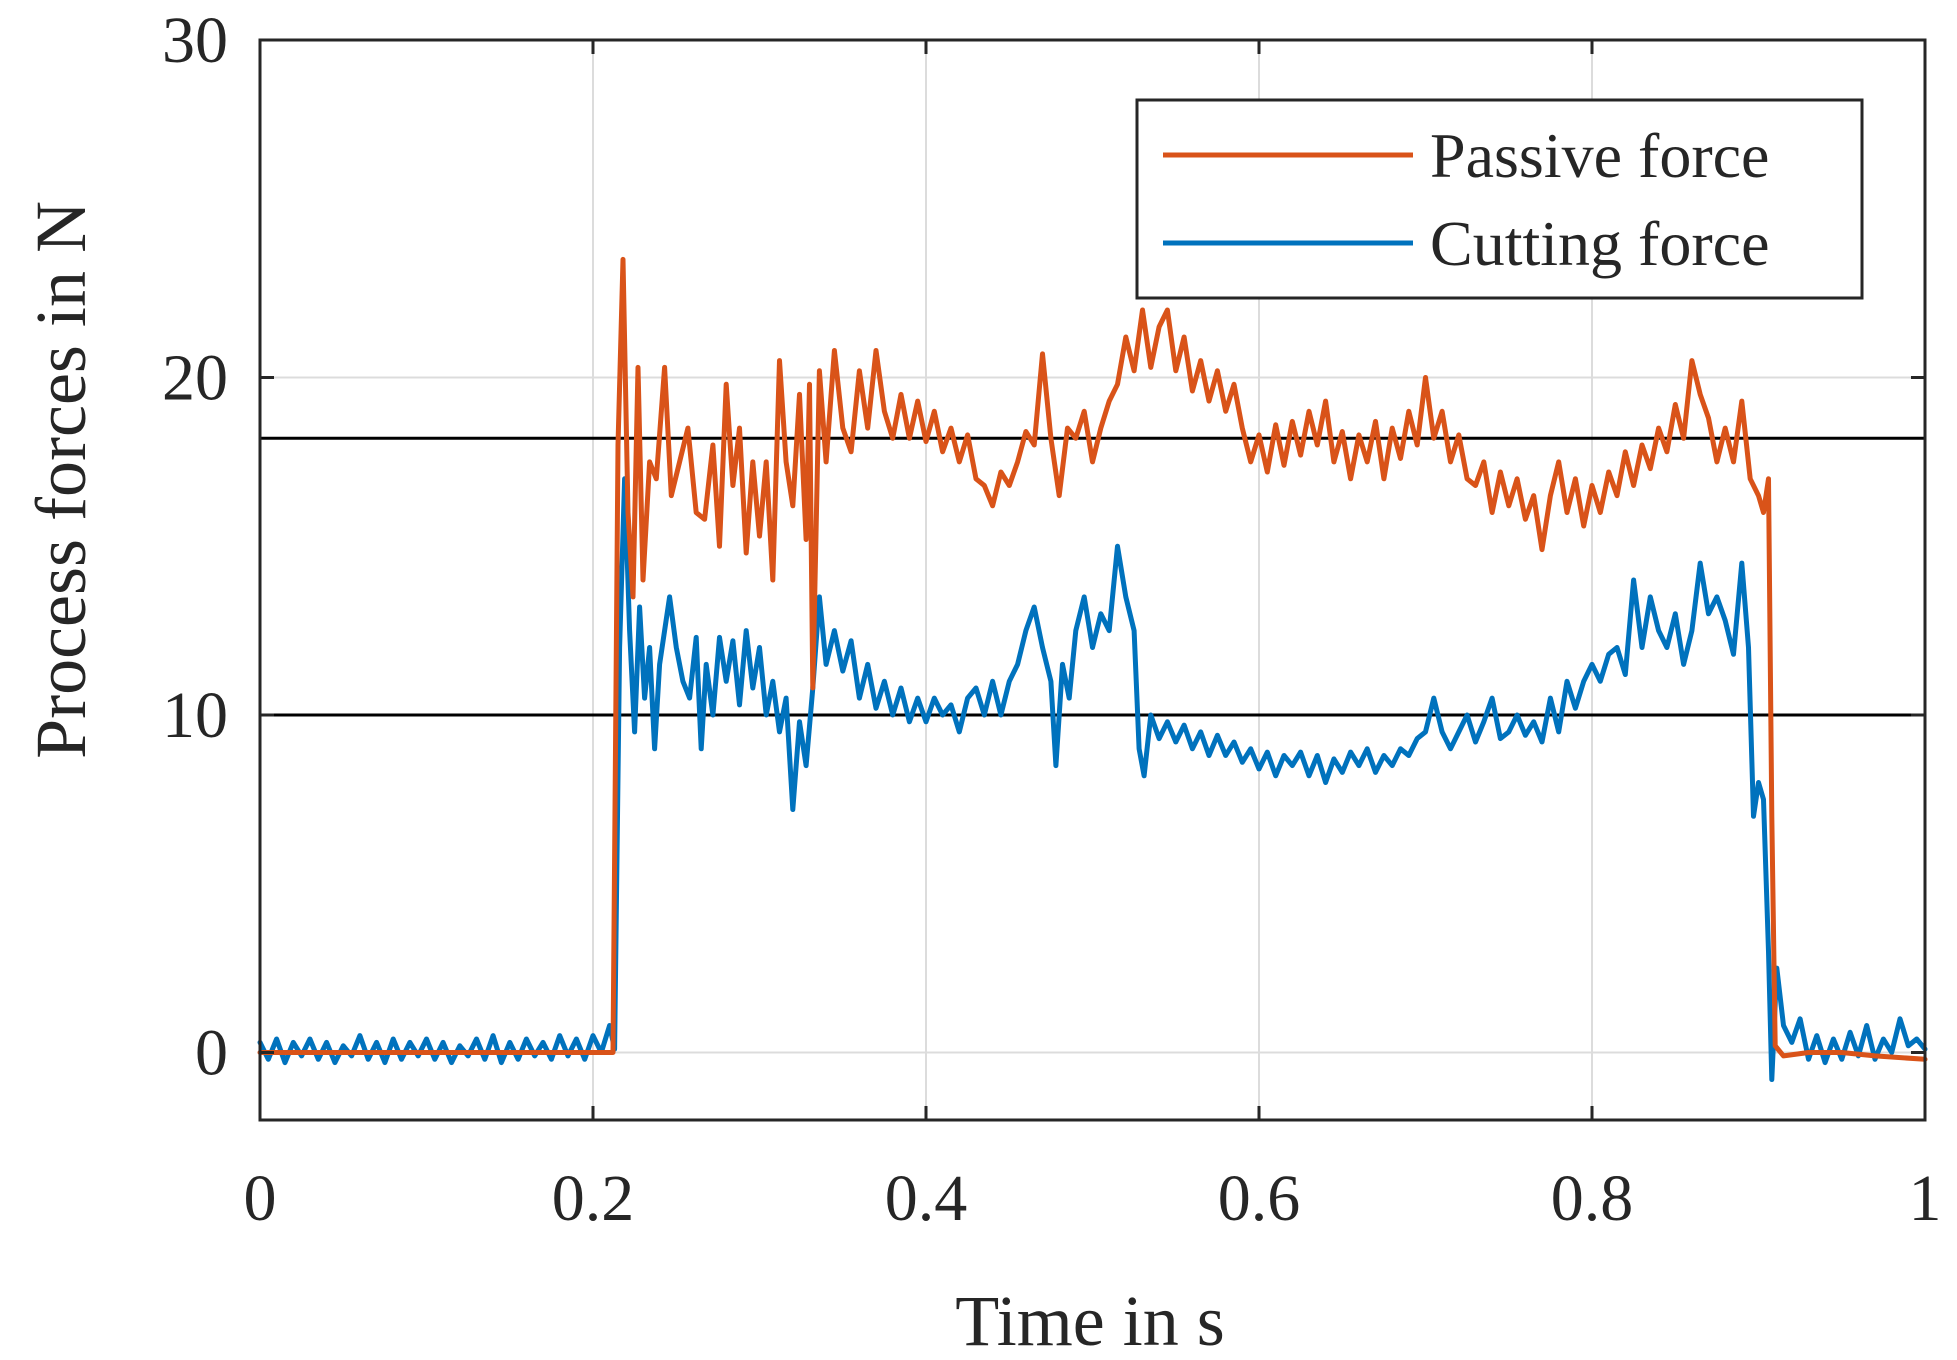 The height and width of the screenshot is (1360, 1957). Describe the element at coordinates (195, 547) in the screenshot. I see `y-tick-labels: 0 10 20 30` at that location.